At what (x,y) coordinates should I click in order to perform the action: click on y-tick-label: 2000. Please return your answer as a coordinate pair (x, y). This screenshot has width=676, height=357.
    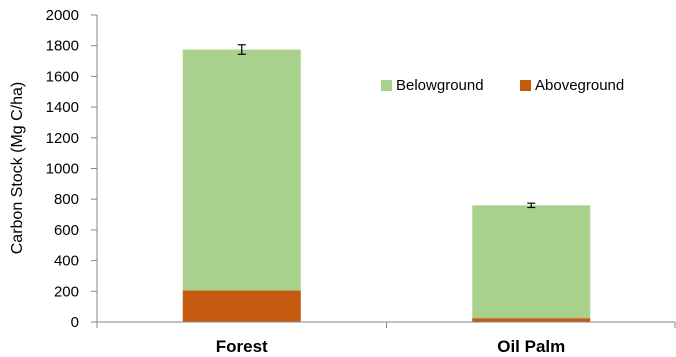
    Looking at the image, I should click on (62, 15).